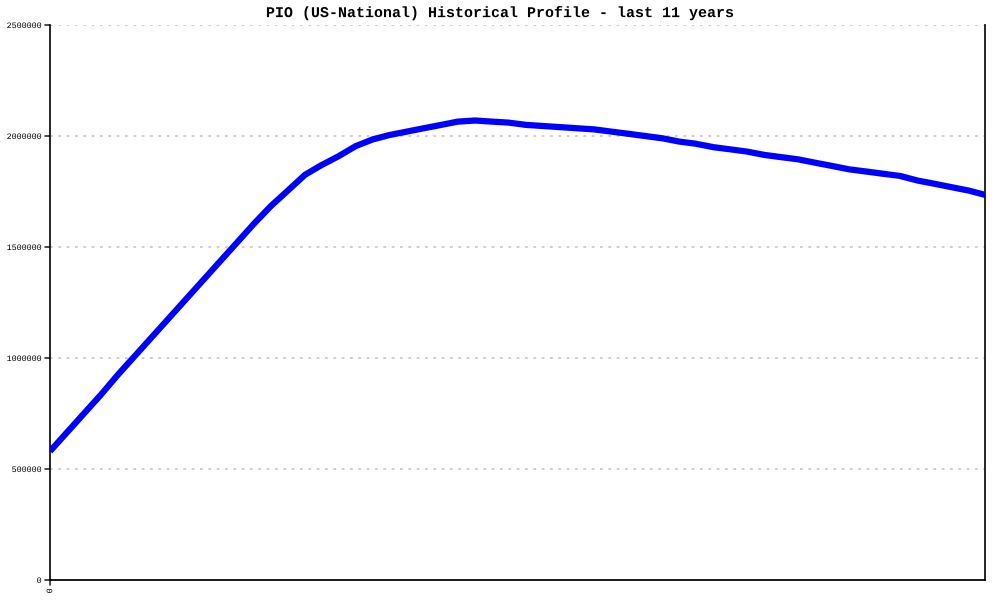 The image size is (1000, 600). What do you see at coordinates (27, 469) in the screenshot?
I see `y-tick-label: 500000` at bounding box center [27, 469].